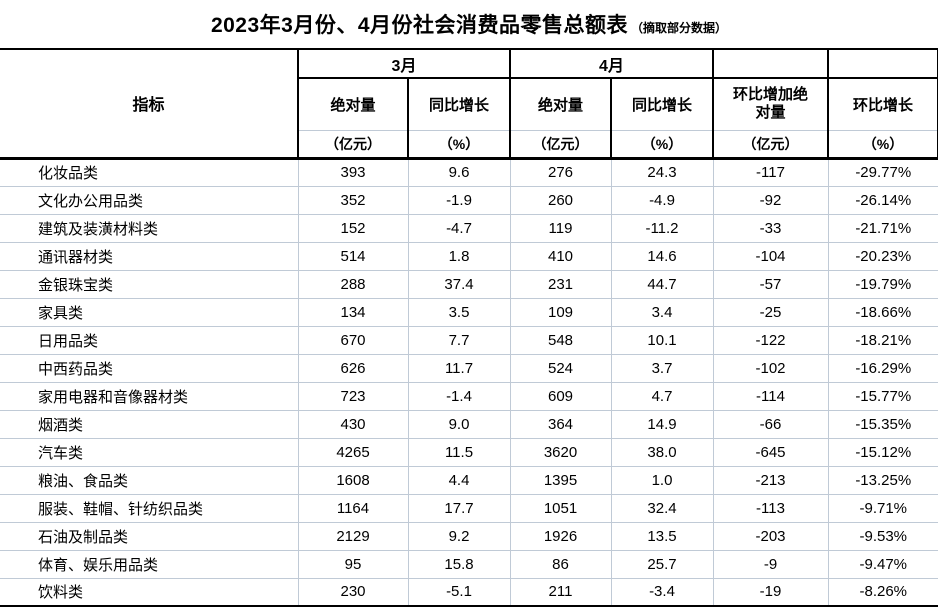 The height and width of the screenshot is (607, 938). I want to click on march-absolute-value: 626, so click(353, 368).